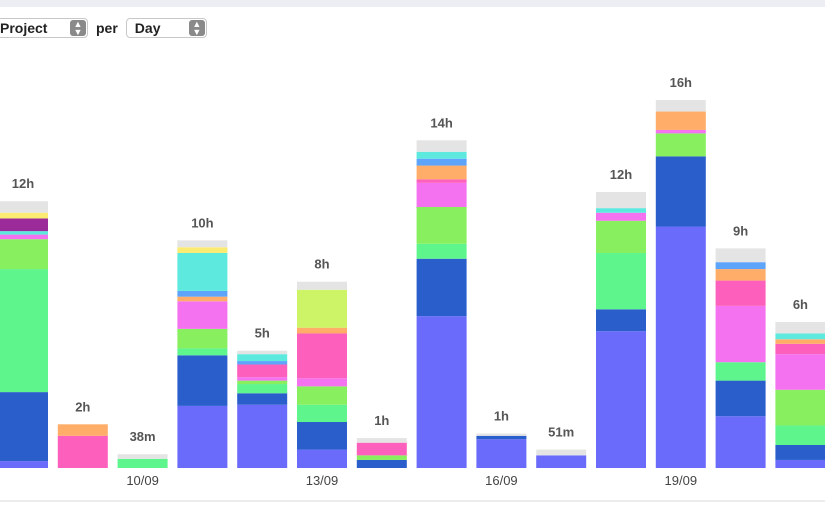 The height and width of the screenshot is (510, 825). Describe the element at coordinates (321, 264) in the screenshot. I see `total-label: 8h` at that location.